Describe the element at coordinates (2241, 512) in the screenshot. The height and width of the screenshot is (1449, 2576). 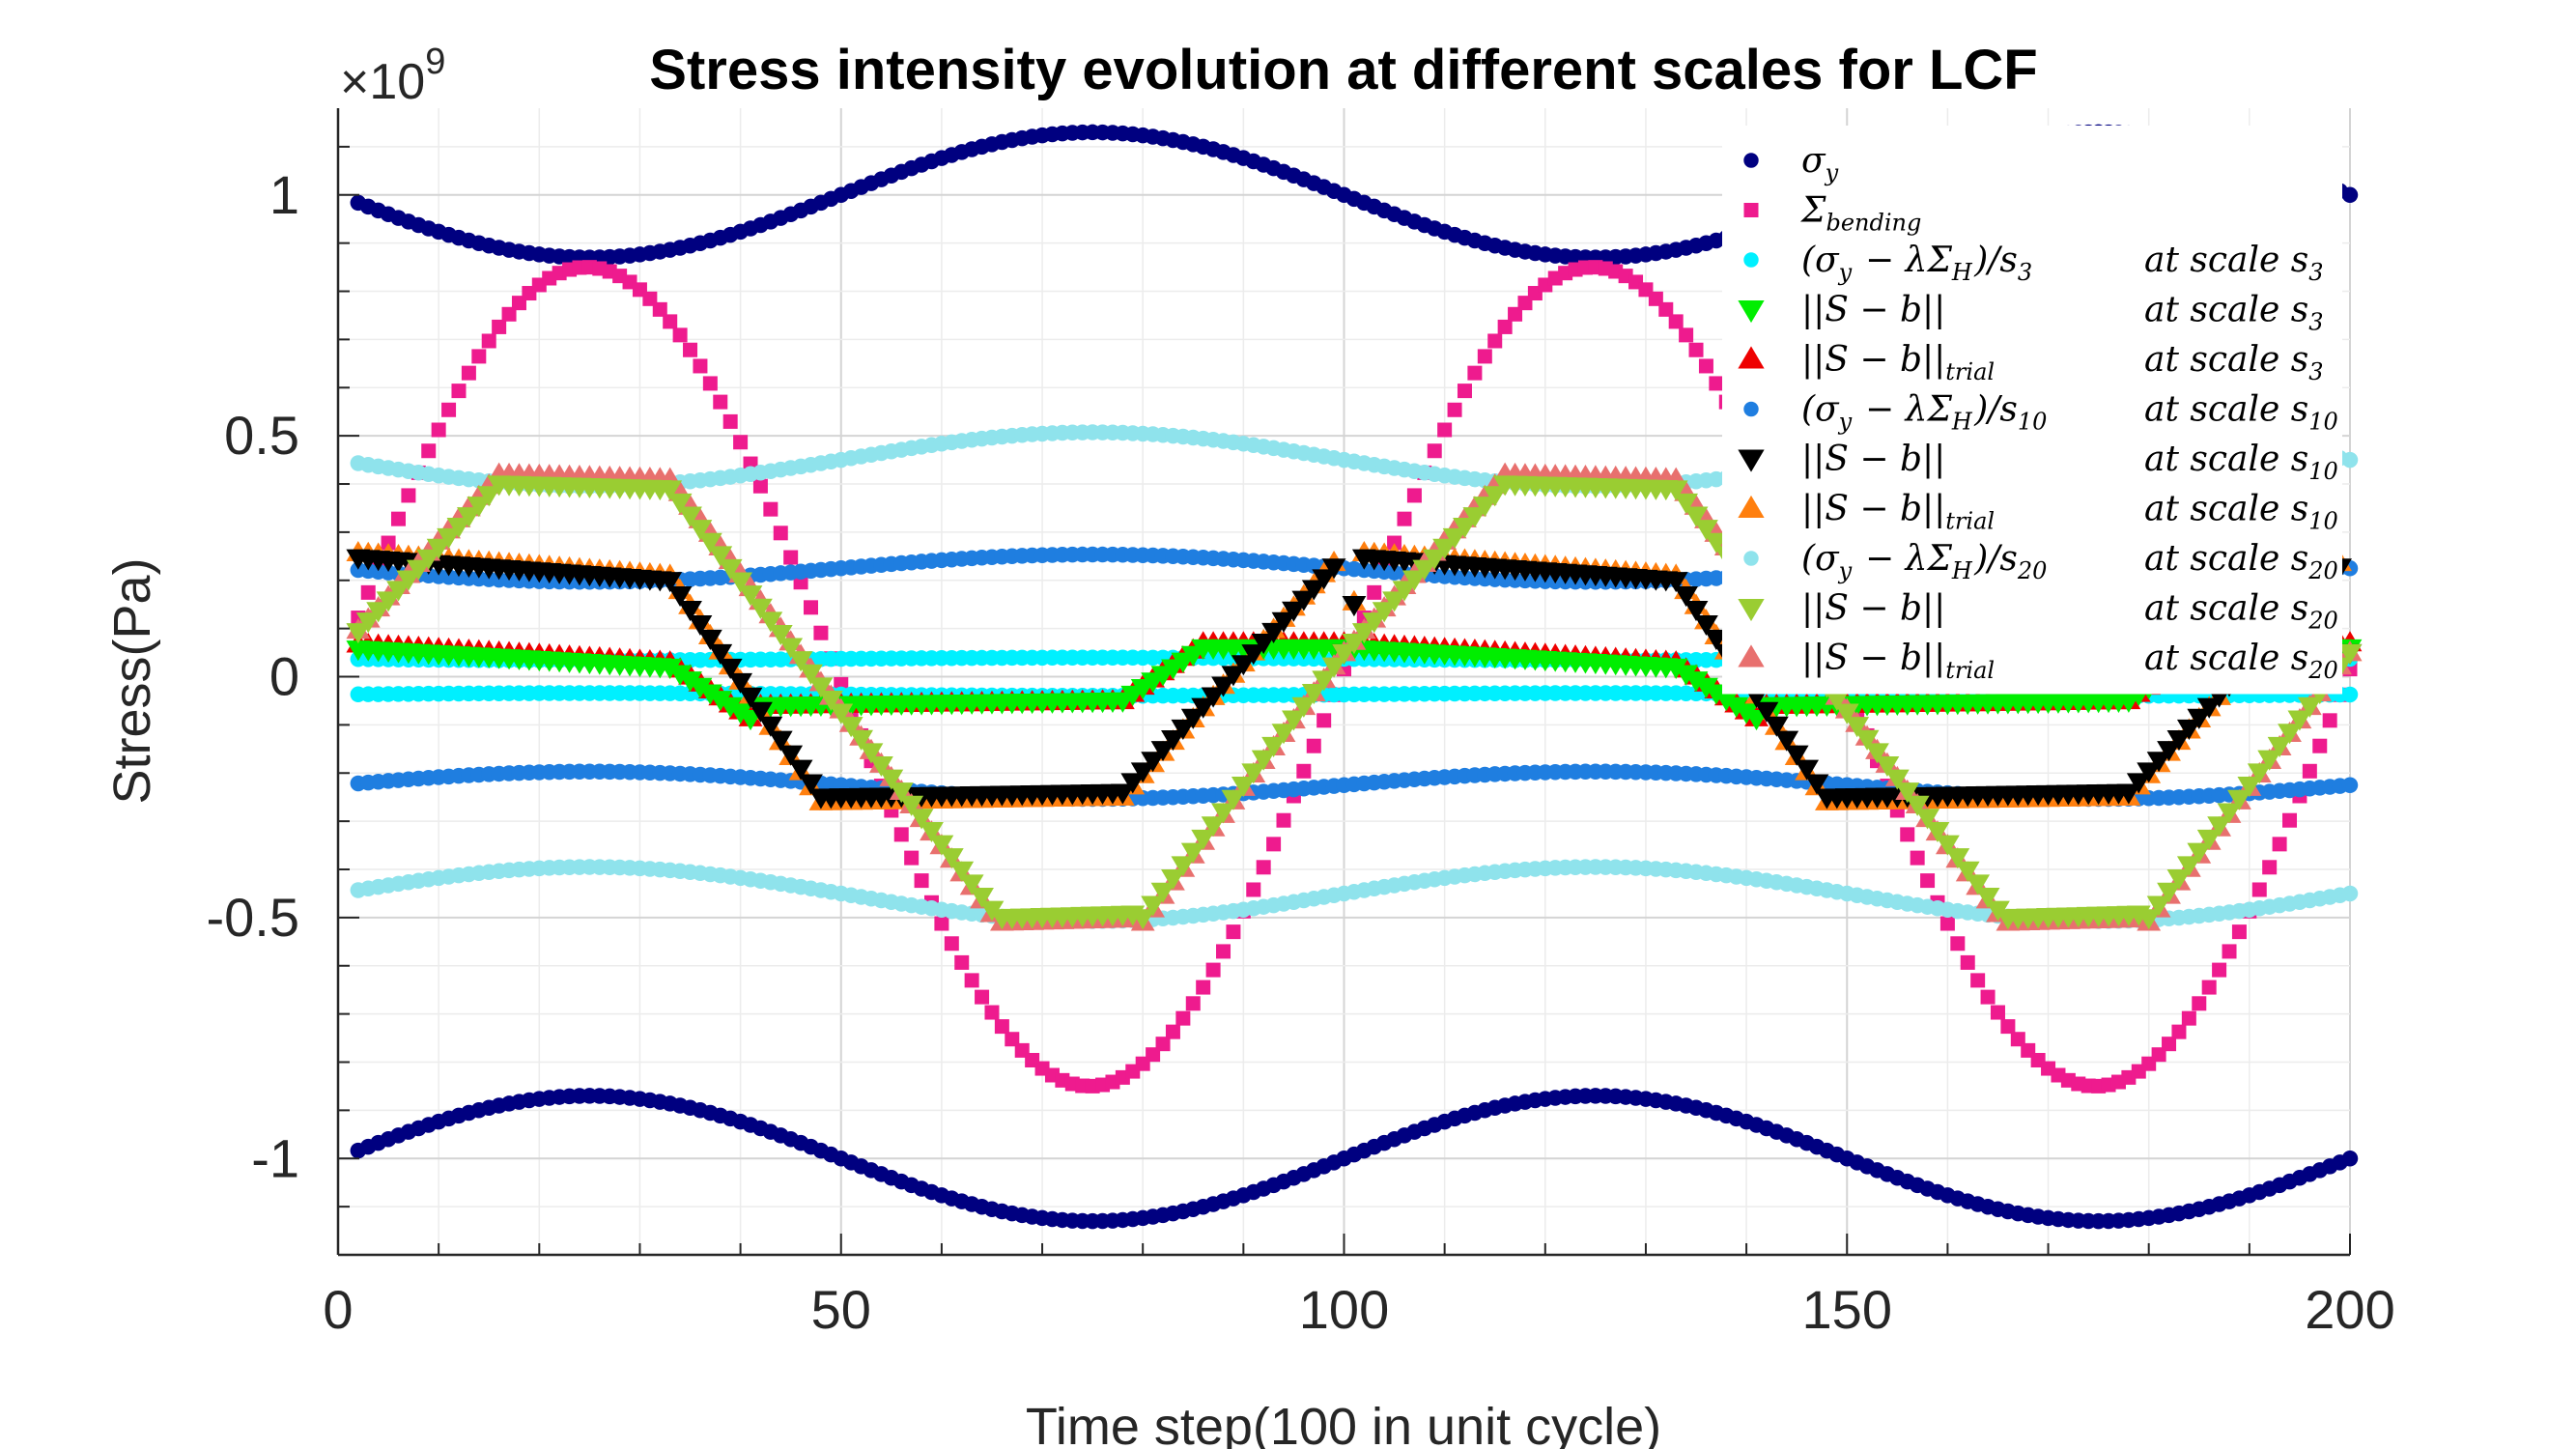
I see `legend-scale-label: at scale s10` at that location.